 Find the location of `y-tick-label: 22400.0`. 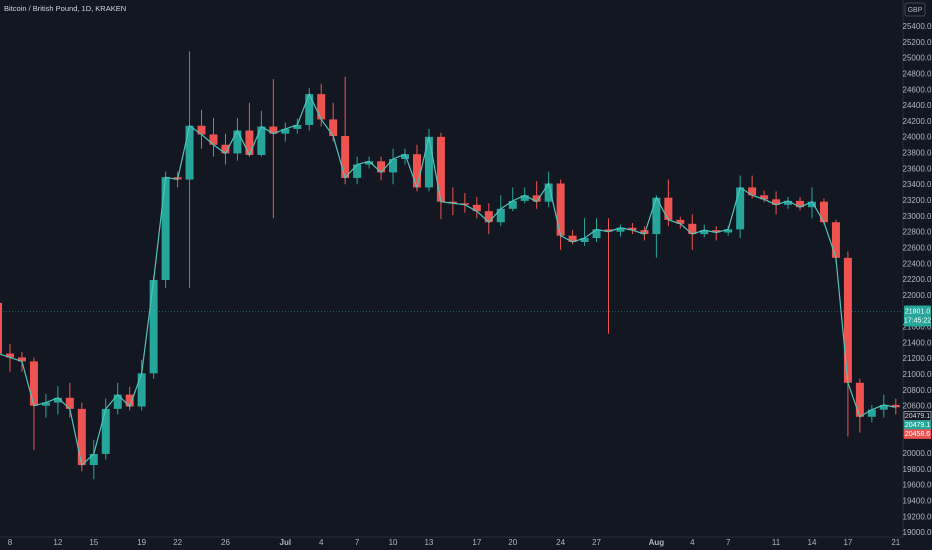

y-tick-label: 22400.0 is located at coordinates (917, 263).